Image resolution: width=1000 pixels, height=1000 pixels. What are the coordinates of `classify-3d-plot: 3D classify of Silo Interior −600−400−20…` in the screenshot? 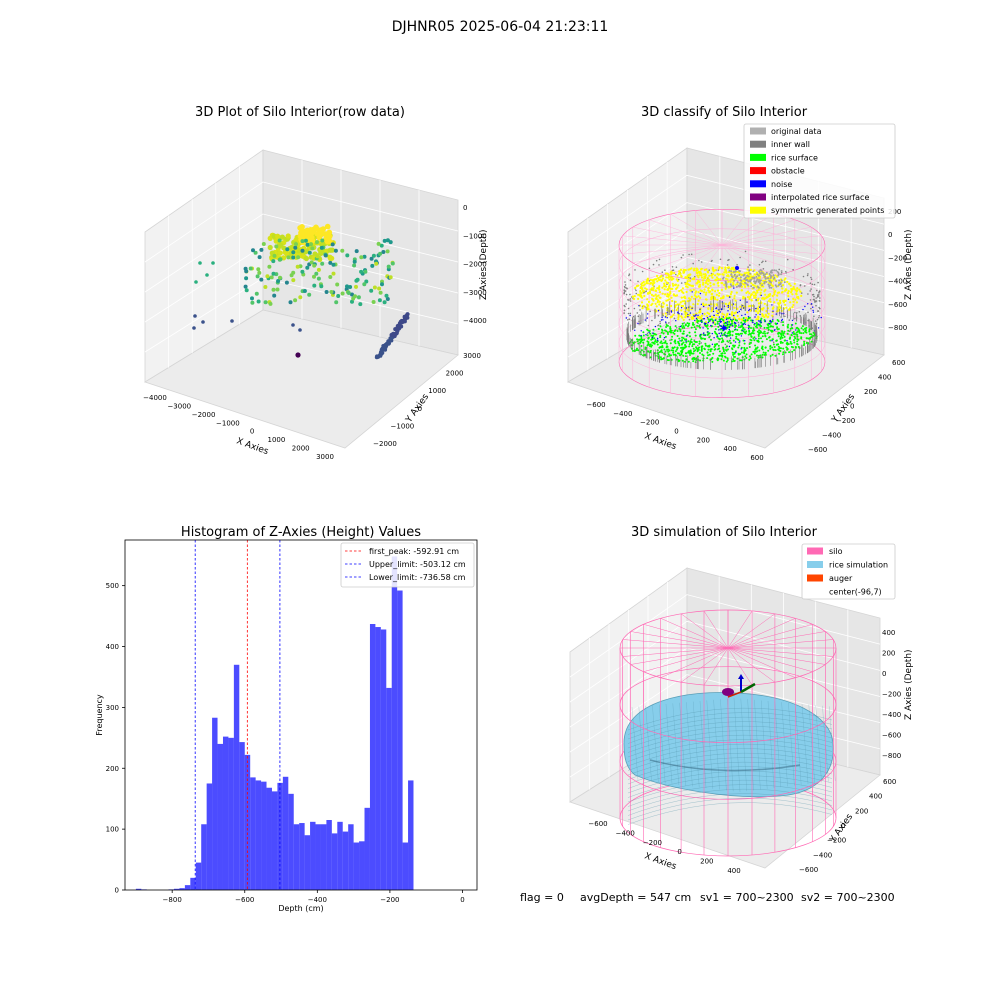 It's located at (740, 283).